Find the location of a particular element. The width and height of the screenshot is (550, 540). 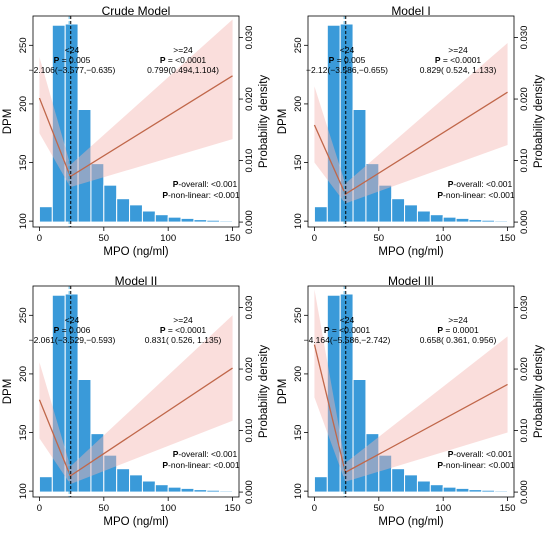

annotation-right-p: P = <0.0001 is located at coordinates (458, 60).